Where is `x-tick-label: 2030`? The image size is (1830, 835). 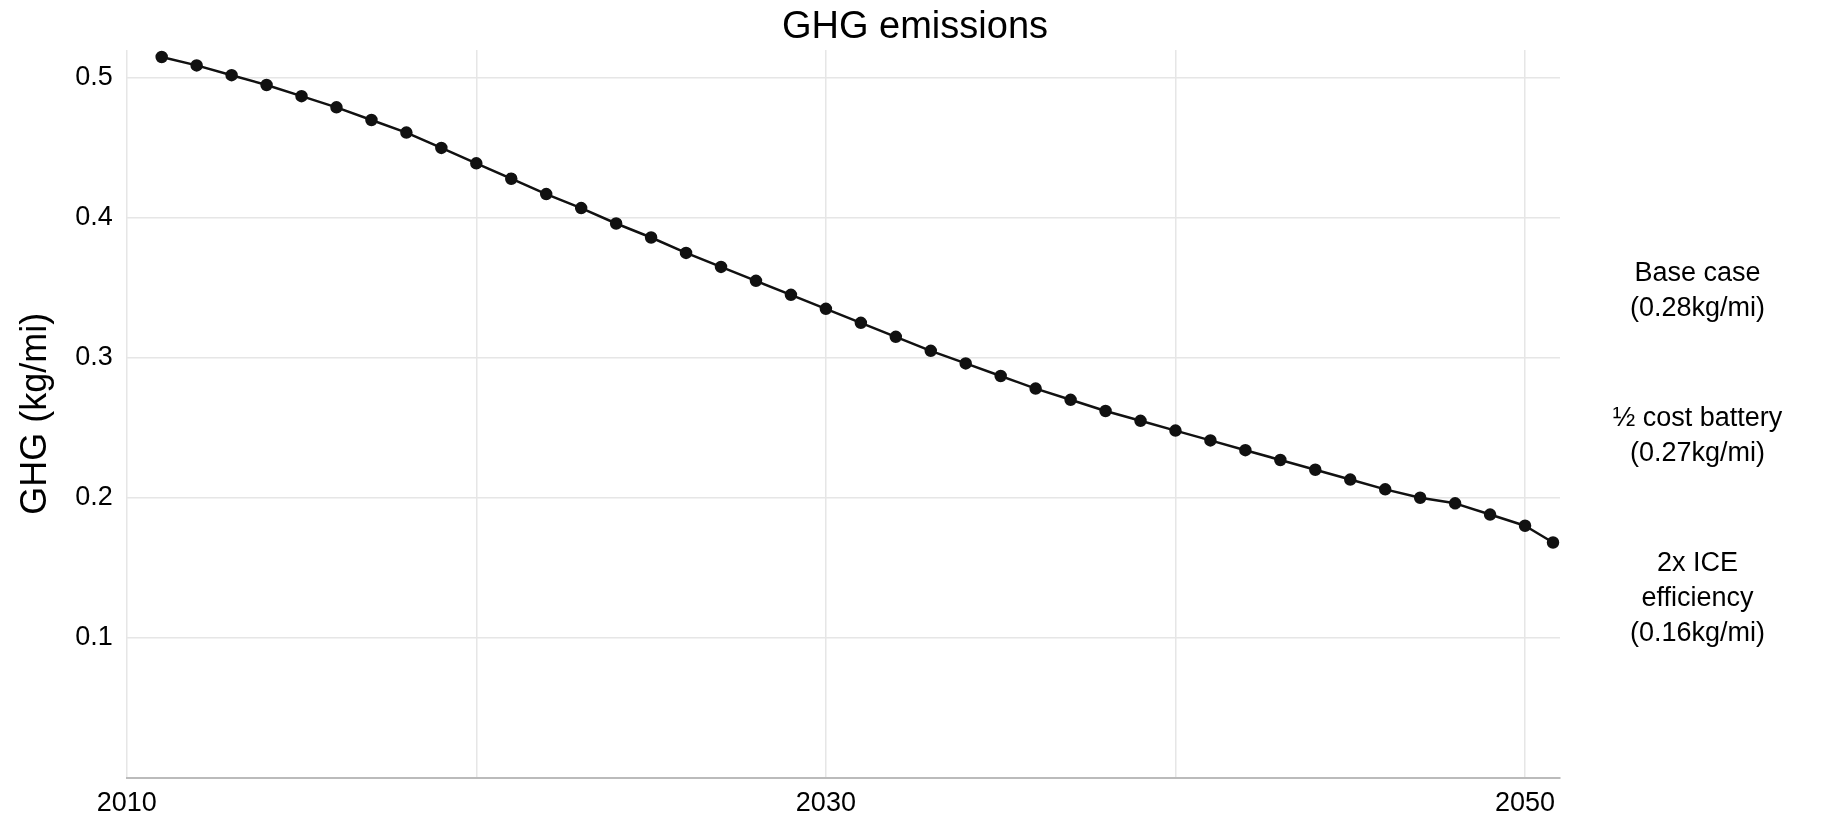 x-tick-label: 2030 is located at coordinates (825, 802).